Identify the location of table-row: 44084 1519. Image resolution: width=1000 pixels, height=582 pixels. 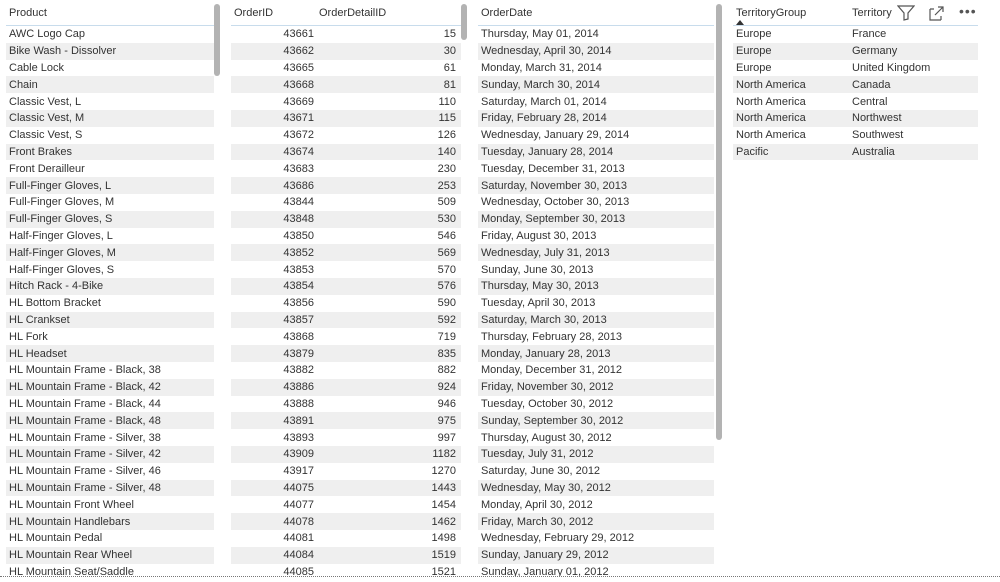
(346, 555).